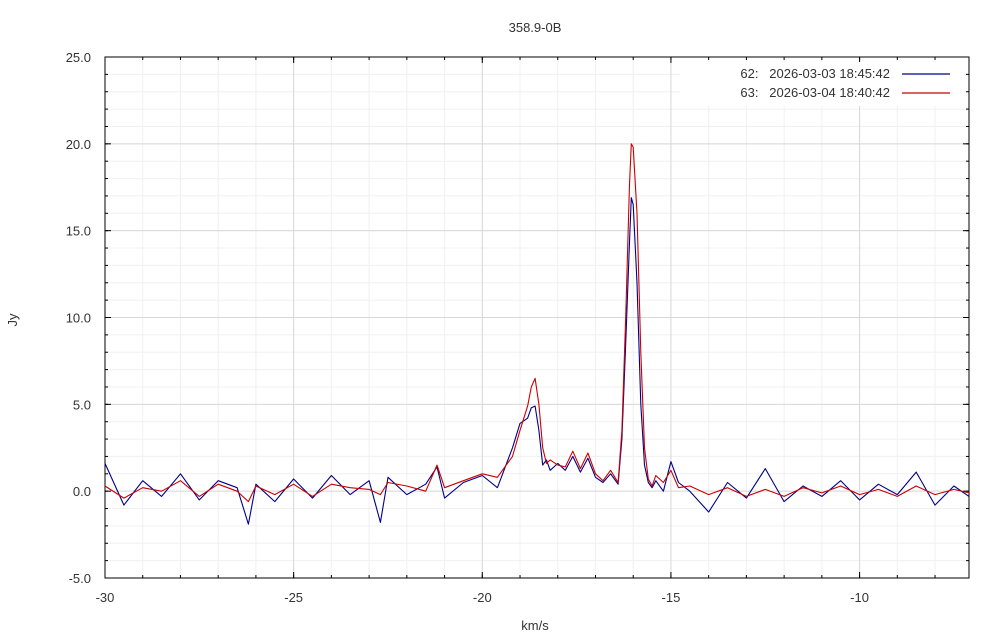  Describe the element at coordinates (80, 578) in the screenshot. I see `y-tick-label: -5.0` at that location.